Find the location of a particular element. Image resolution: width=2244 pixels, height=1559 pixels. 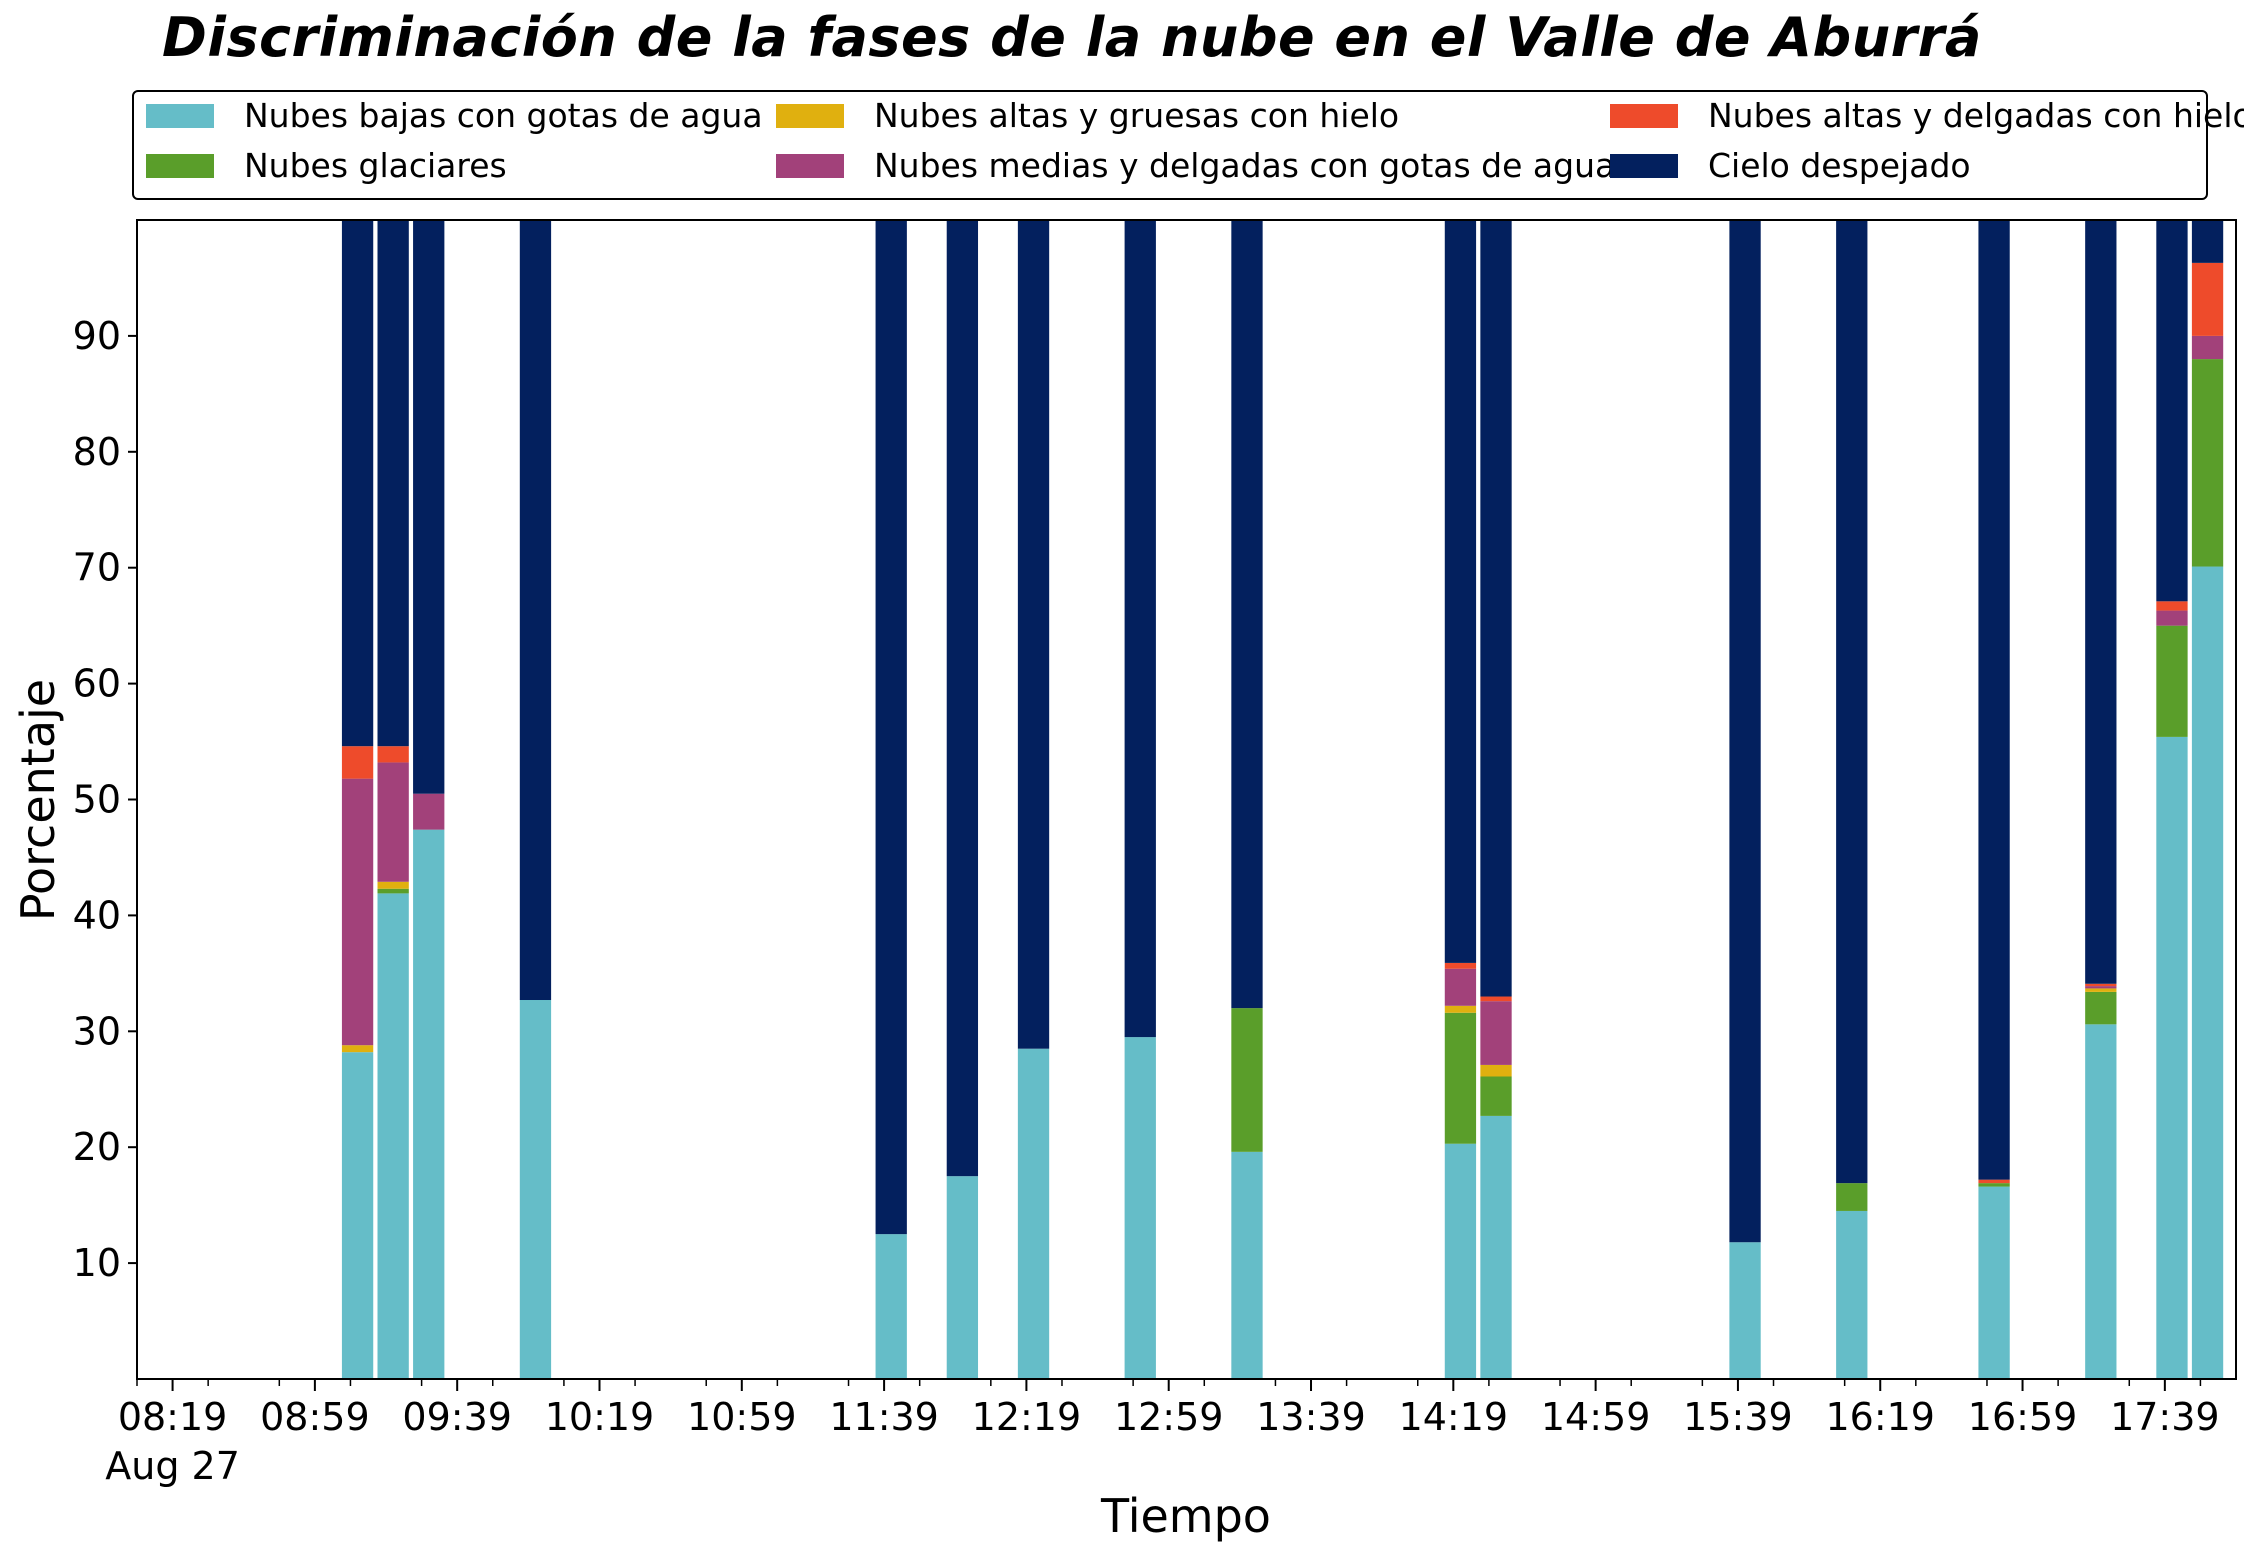

y-tick-label: 40 is located at coordinates (97, 915).